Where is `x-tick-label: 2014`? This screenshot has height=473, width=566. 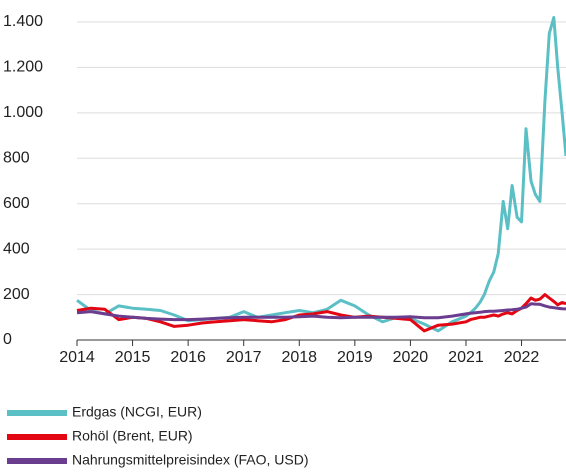 x-tick-label: 2014 is located at coordinates (77, 357).